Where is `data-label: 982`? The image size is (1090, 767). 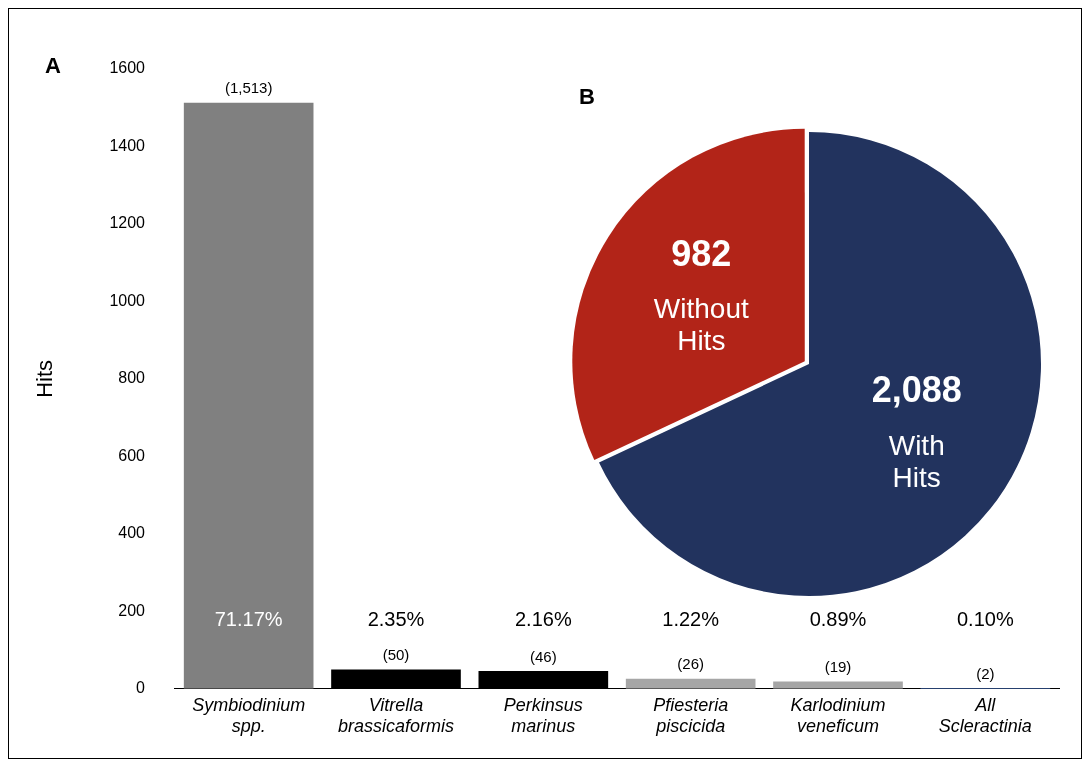
data-label: 982 is located at coordinates (701, 253).